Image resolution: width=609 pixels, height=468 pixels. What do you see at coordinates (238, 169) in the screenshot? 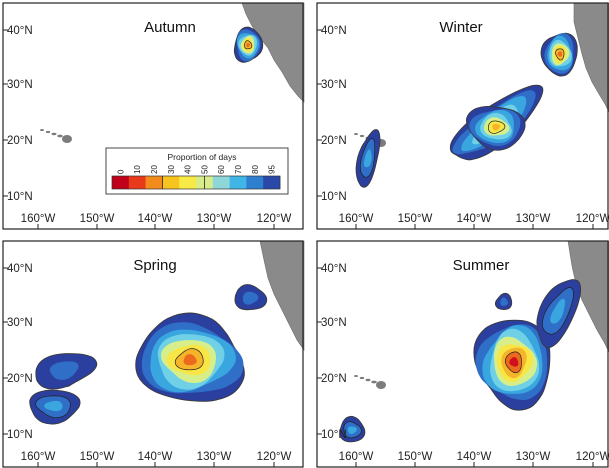
I see `legend-tick: 70` at bounding box center [238, 169].